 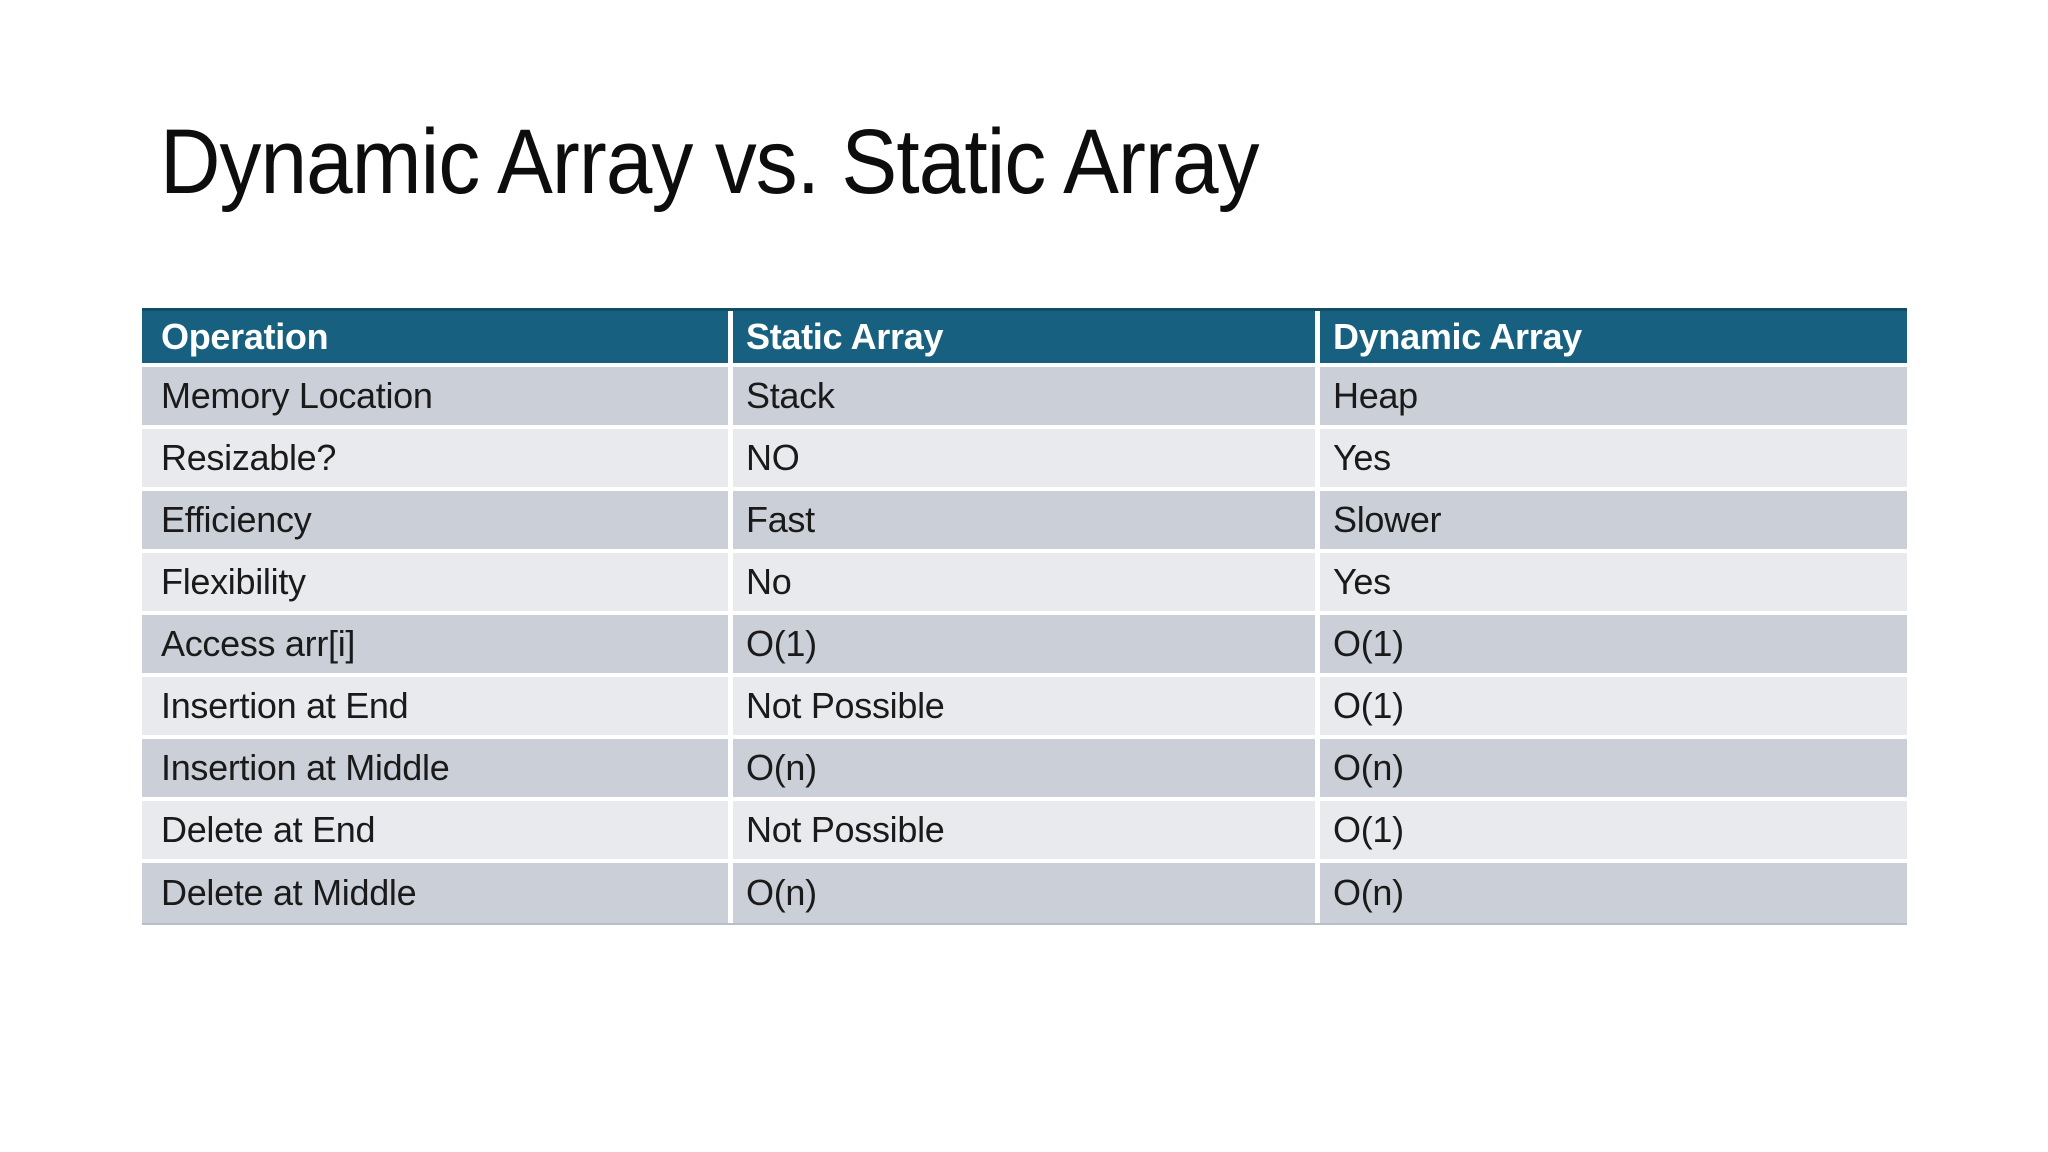 What do you see at coordinates (1613, 398) in the screenshot?
I see `cell-dynamic: Heap` at bounding box center [1613, 398].